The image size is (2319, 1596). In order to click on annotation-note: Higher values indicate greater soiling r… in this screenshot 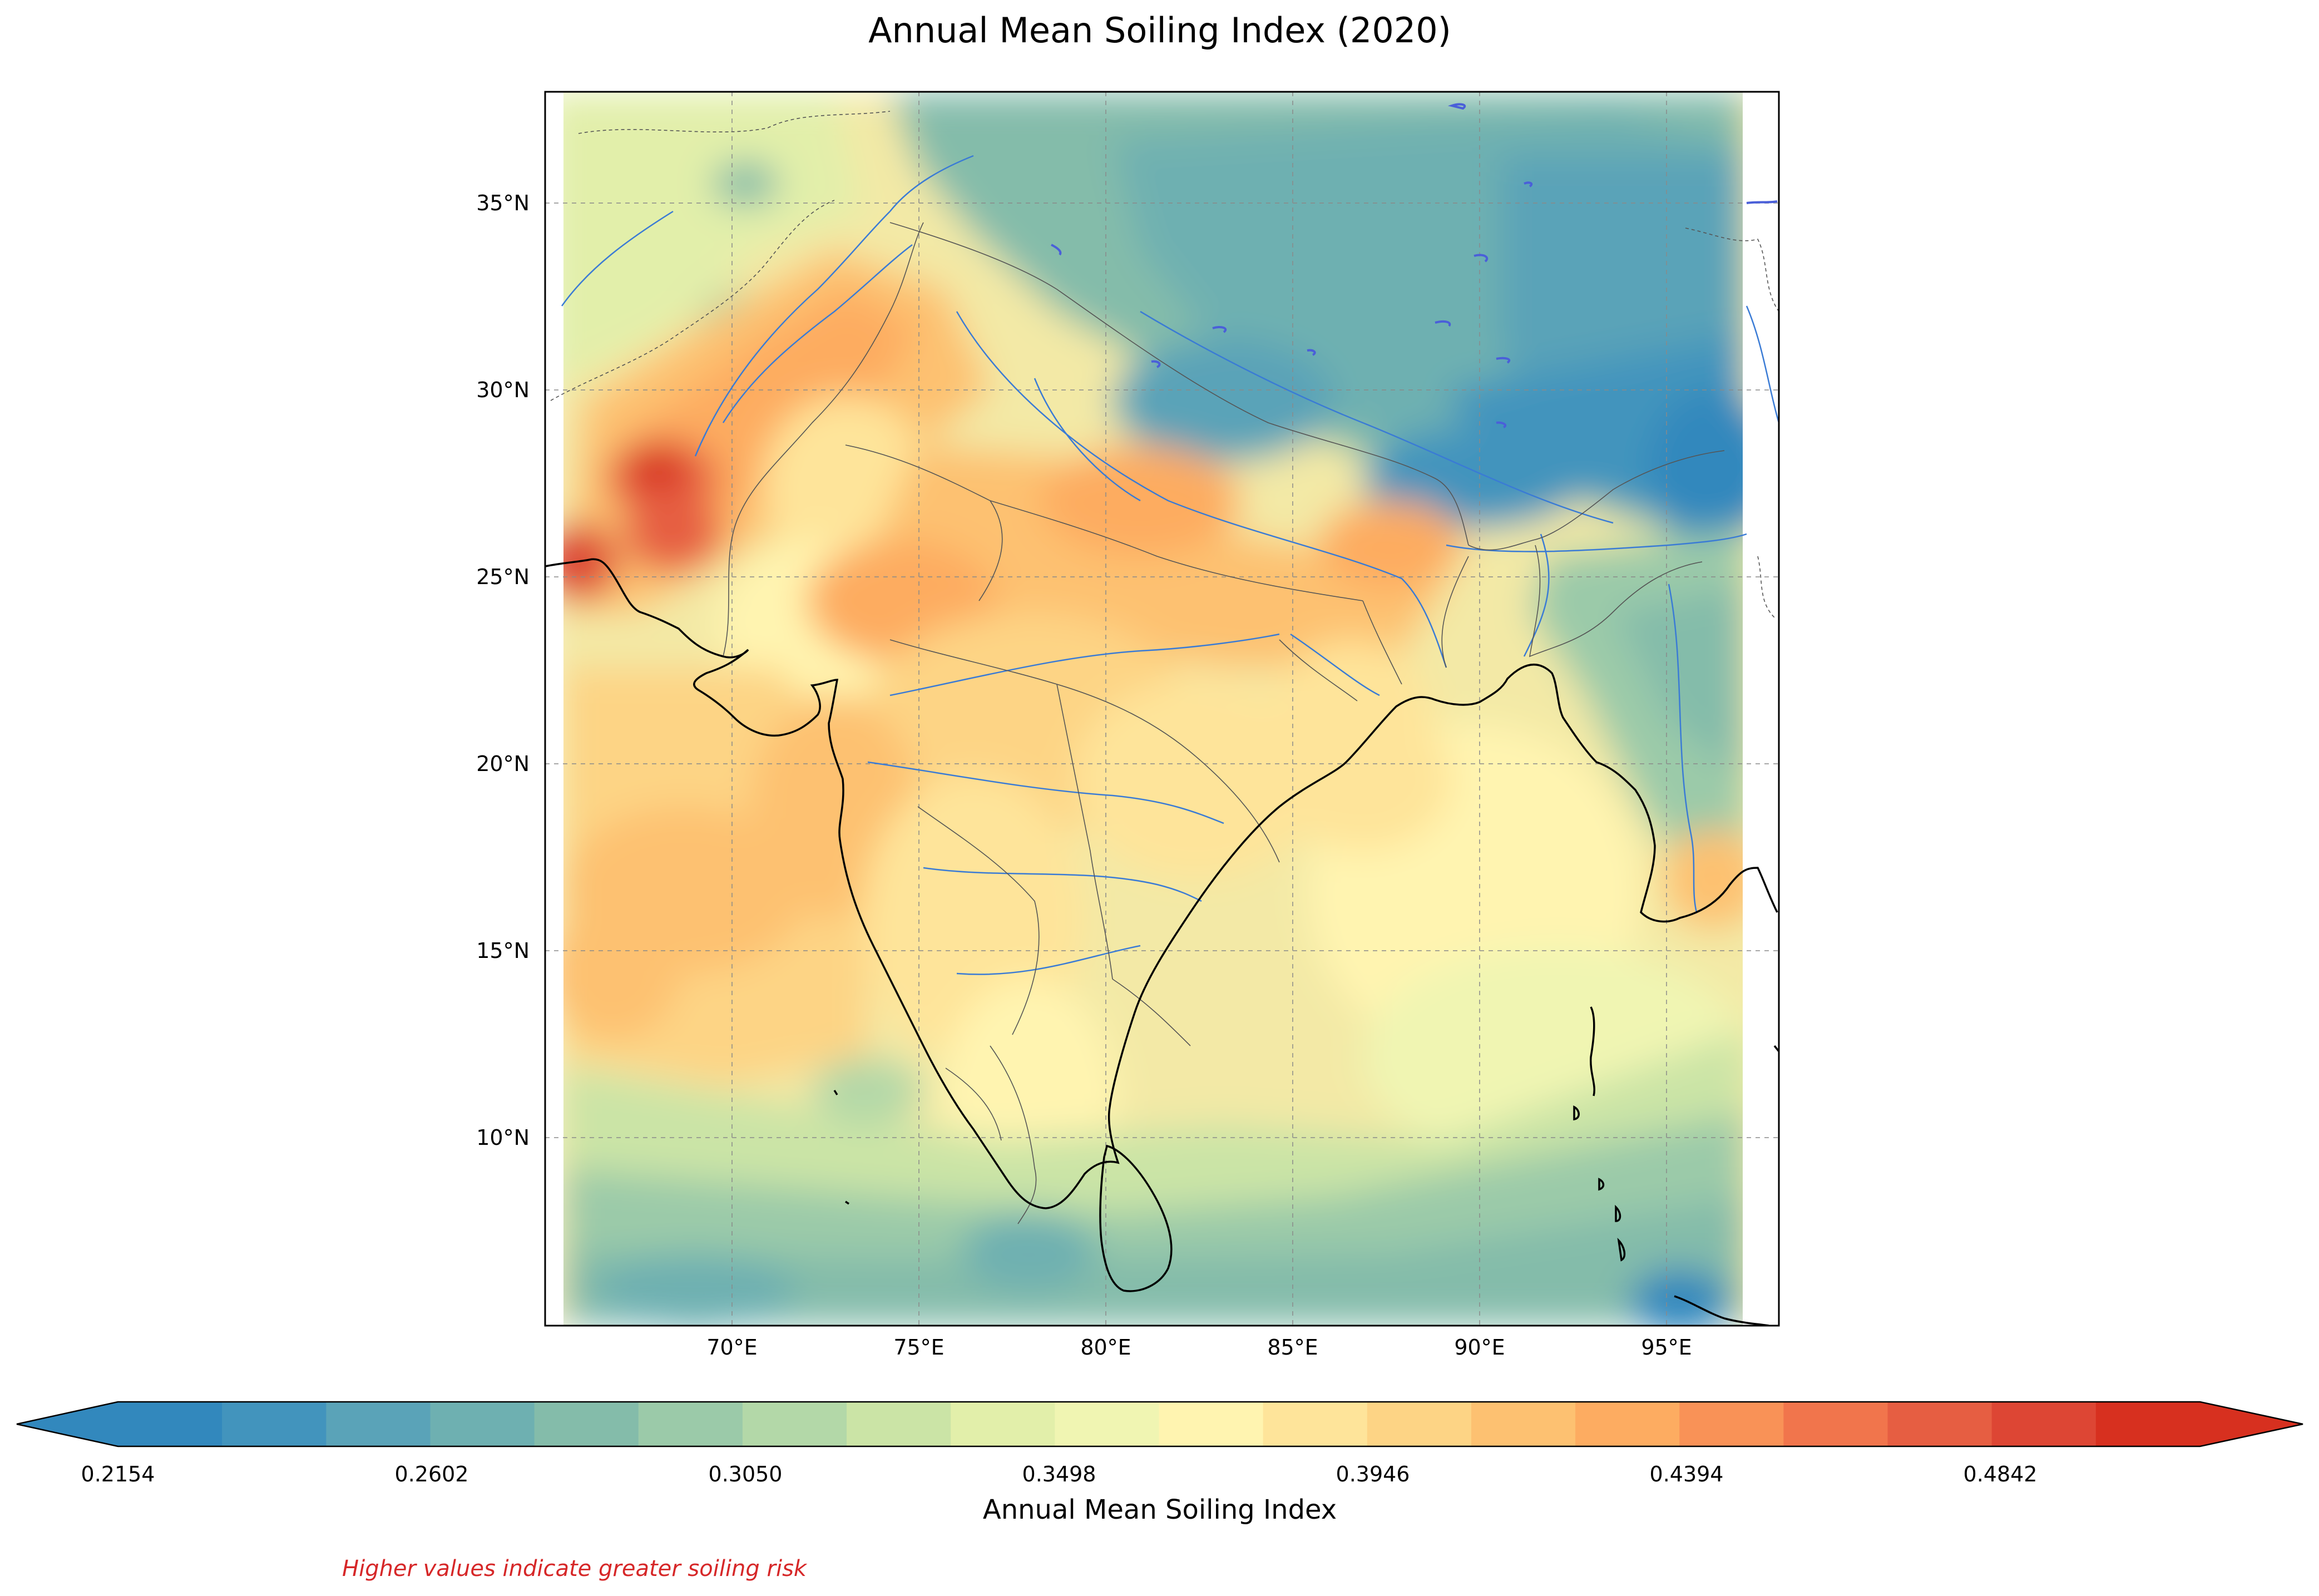, I will do `click(575, 1569)`.